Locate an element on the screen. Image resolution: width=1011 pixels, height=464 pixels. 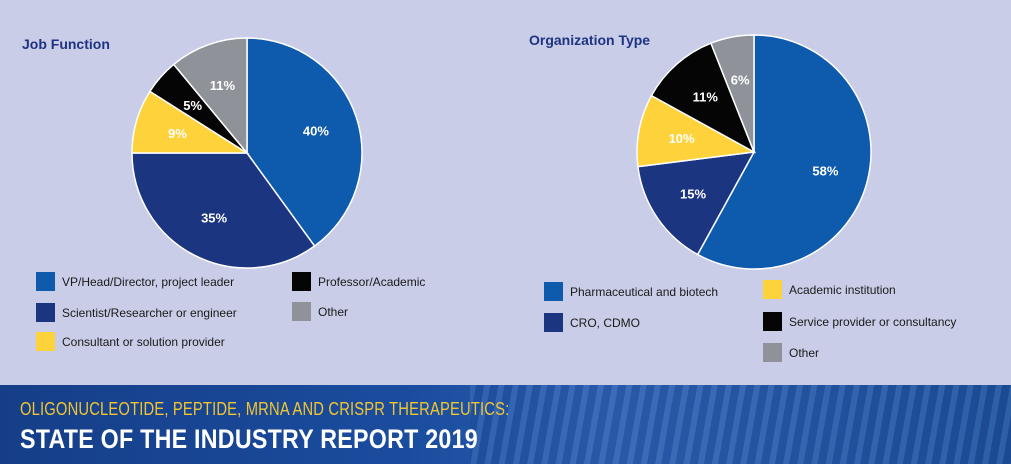
legend-item: Consultant or solution provider is located at coordinates (130, 341).